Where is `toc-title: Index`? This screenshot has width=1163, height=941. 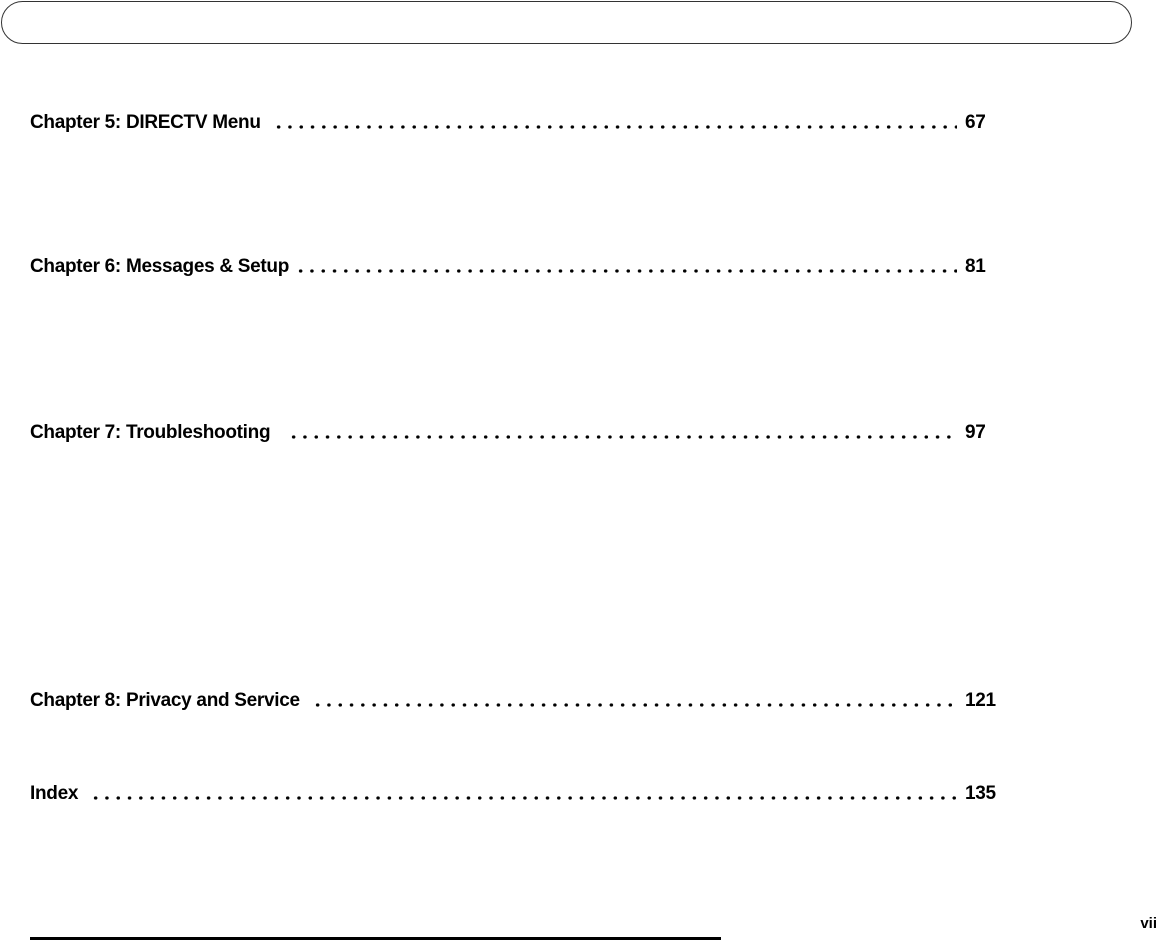 toc-title: Index is located at coordinates (54, 793).